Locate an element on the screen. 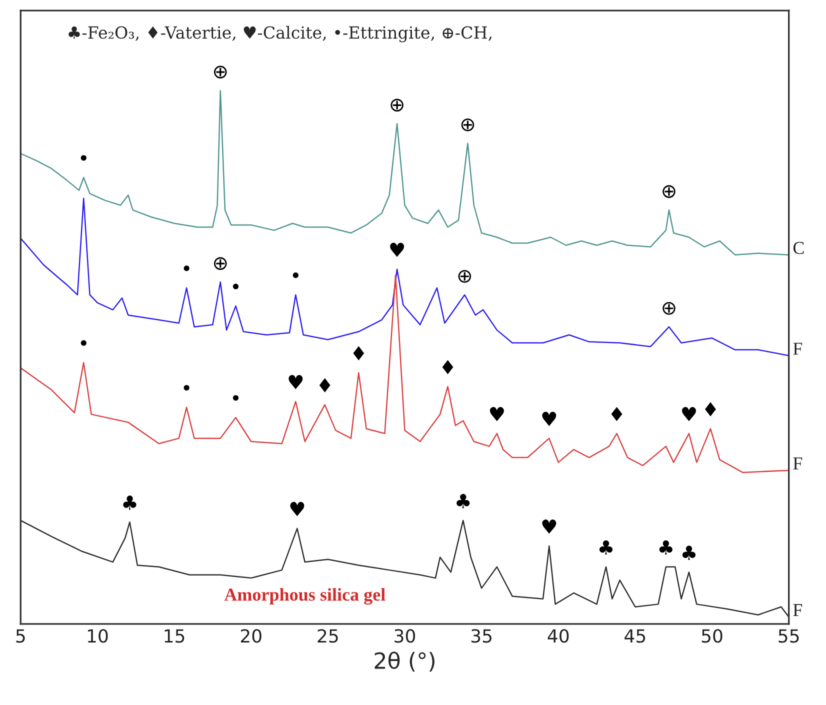  x-tick-label: 5 is located at coordinates (20, 636).